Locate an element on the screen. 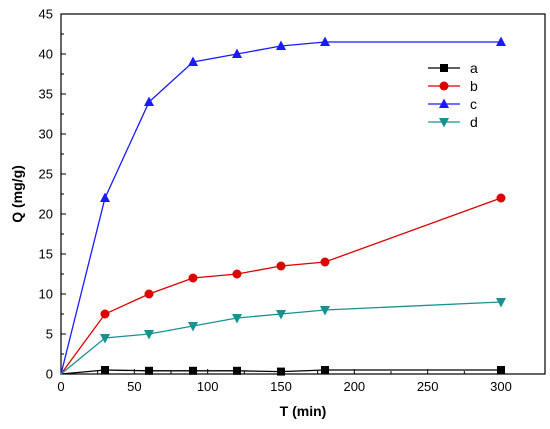  y-tick-label: 25 is located at coordinates (46, 174).